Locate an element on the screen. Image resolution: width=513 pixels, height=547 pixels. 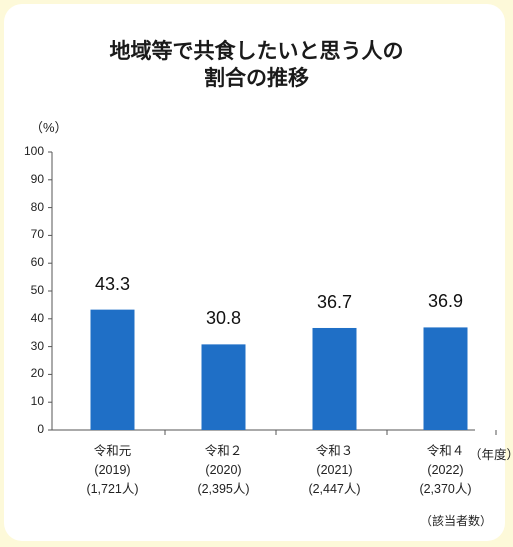
y-tick-label: 50 is located at coordinates (37, 290).